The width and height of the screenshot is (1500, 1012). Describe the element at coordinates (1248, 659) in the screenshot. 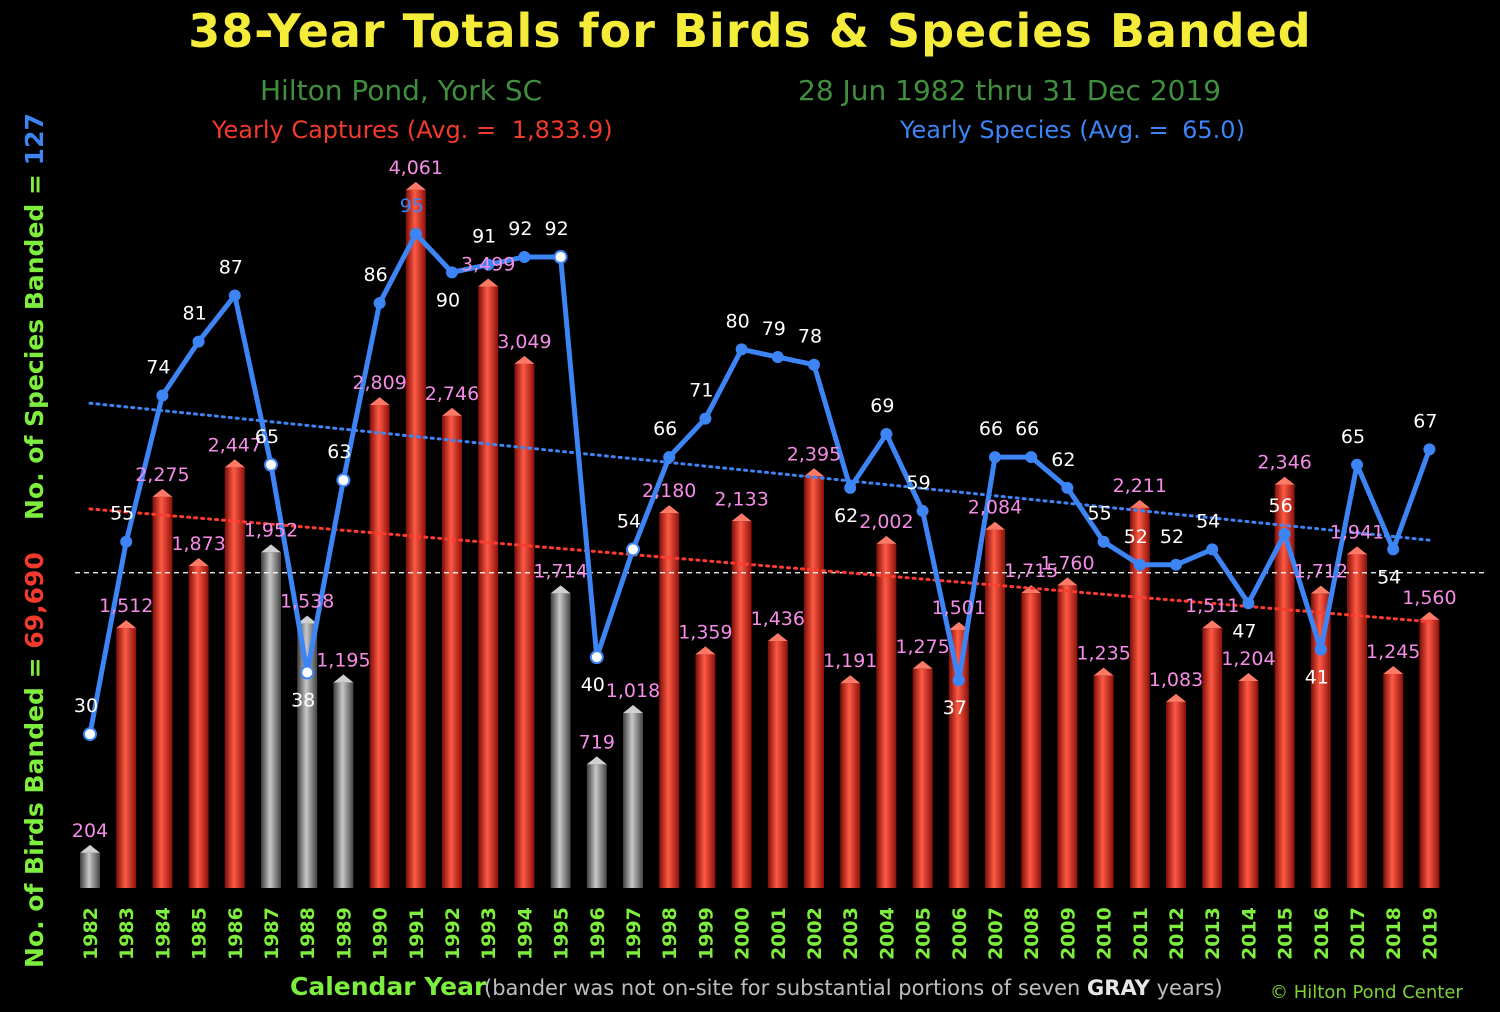

I see `capture-value-label: 1,204` at that location.